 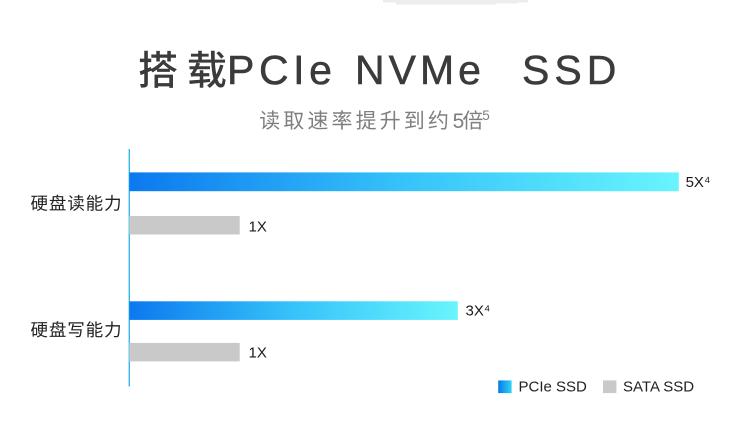 What do you see at coordinates (553, 387) in the screenshot?
I see `svg-text: PCIe SSD` at bounding box center [553, 387].